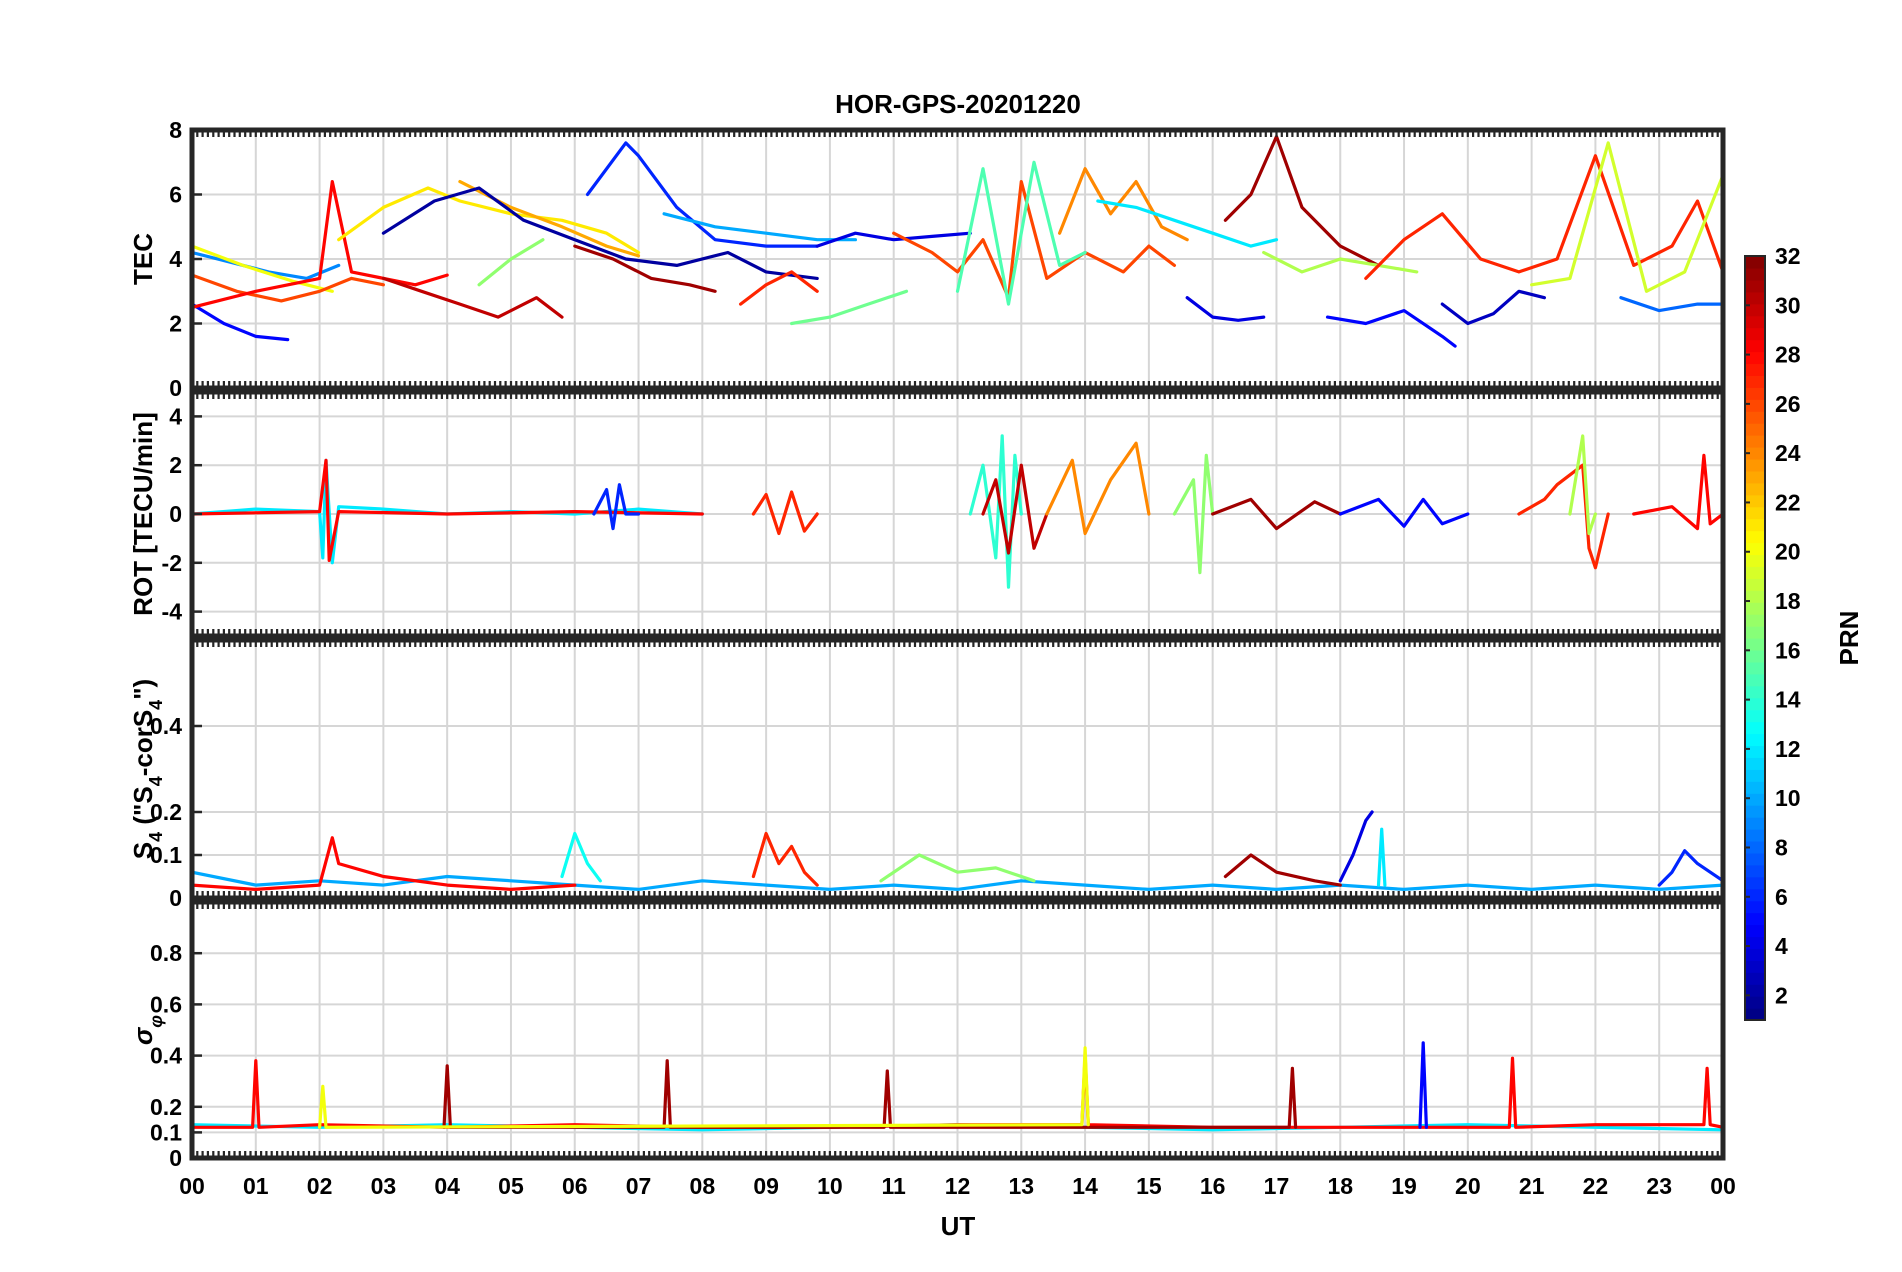  I want to click on x-tick-label: 07, so click(639, 1186).